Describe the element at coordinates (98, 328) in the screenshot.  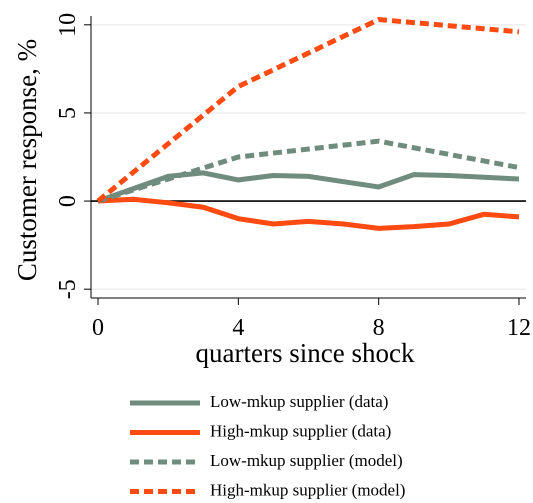
I see `x-tick-label: 0` at that location.